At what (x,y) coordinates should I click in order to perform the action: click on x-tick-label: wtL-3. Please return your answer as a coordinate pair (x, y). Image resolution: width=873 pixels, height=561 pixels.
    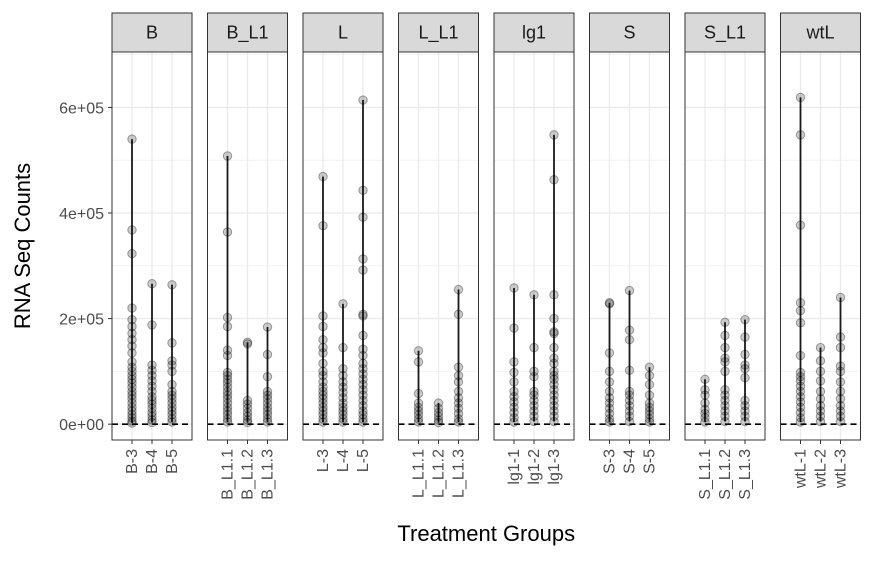
    Looking at the image, I should click on (841, 469).